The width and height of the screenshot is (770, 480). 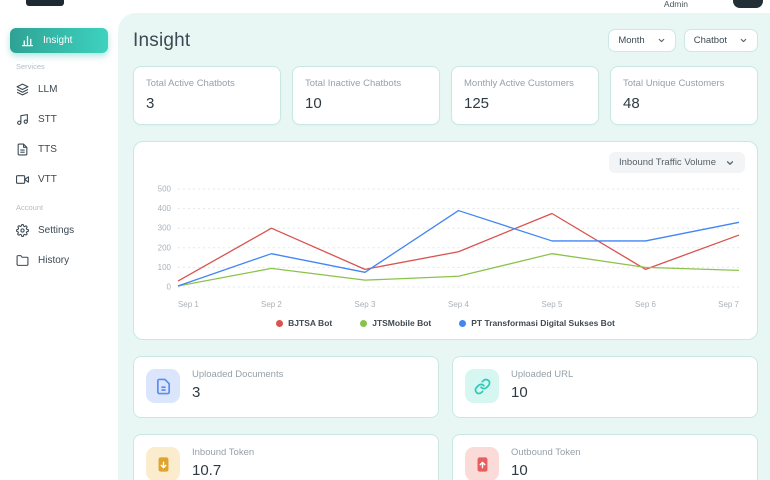 I want to click on layers-icon, so click(x=22, y=89).